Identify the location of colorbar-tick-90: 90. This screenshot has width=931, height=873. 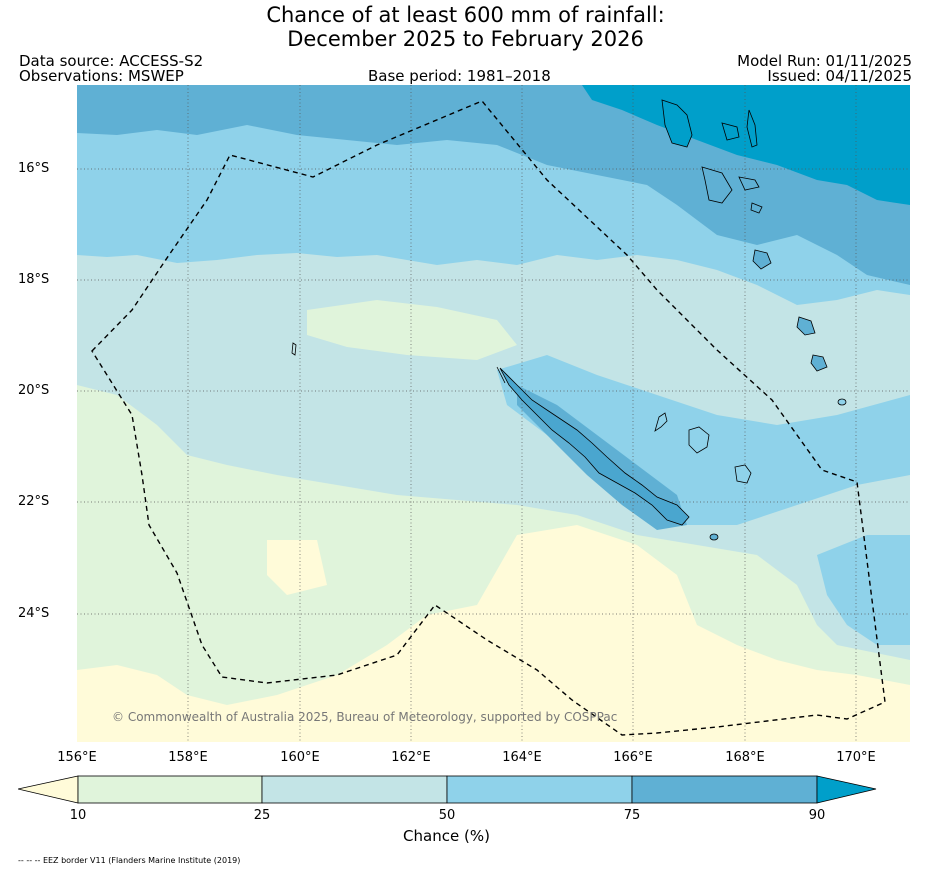
(817, 815).